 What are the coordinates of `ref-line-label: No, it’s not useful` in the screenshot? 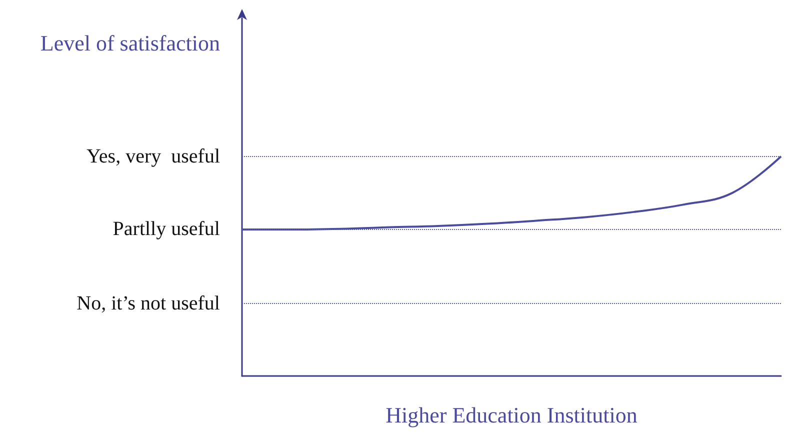 It's located at (148, 303).